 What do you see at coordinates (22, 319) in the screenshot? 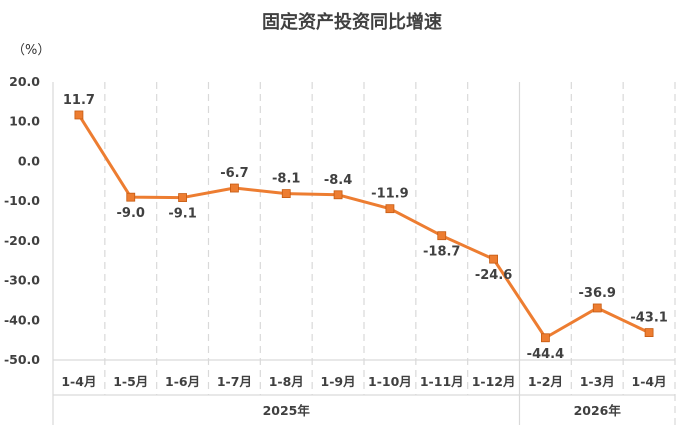
I see `y-tick-label: -40.0` at bounding box center [22, 319].